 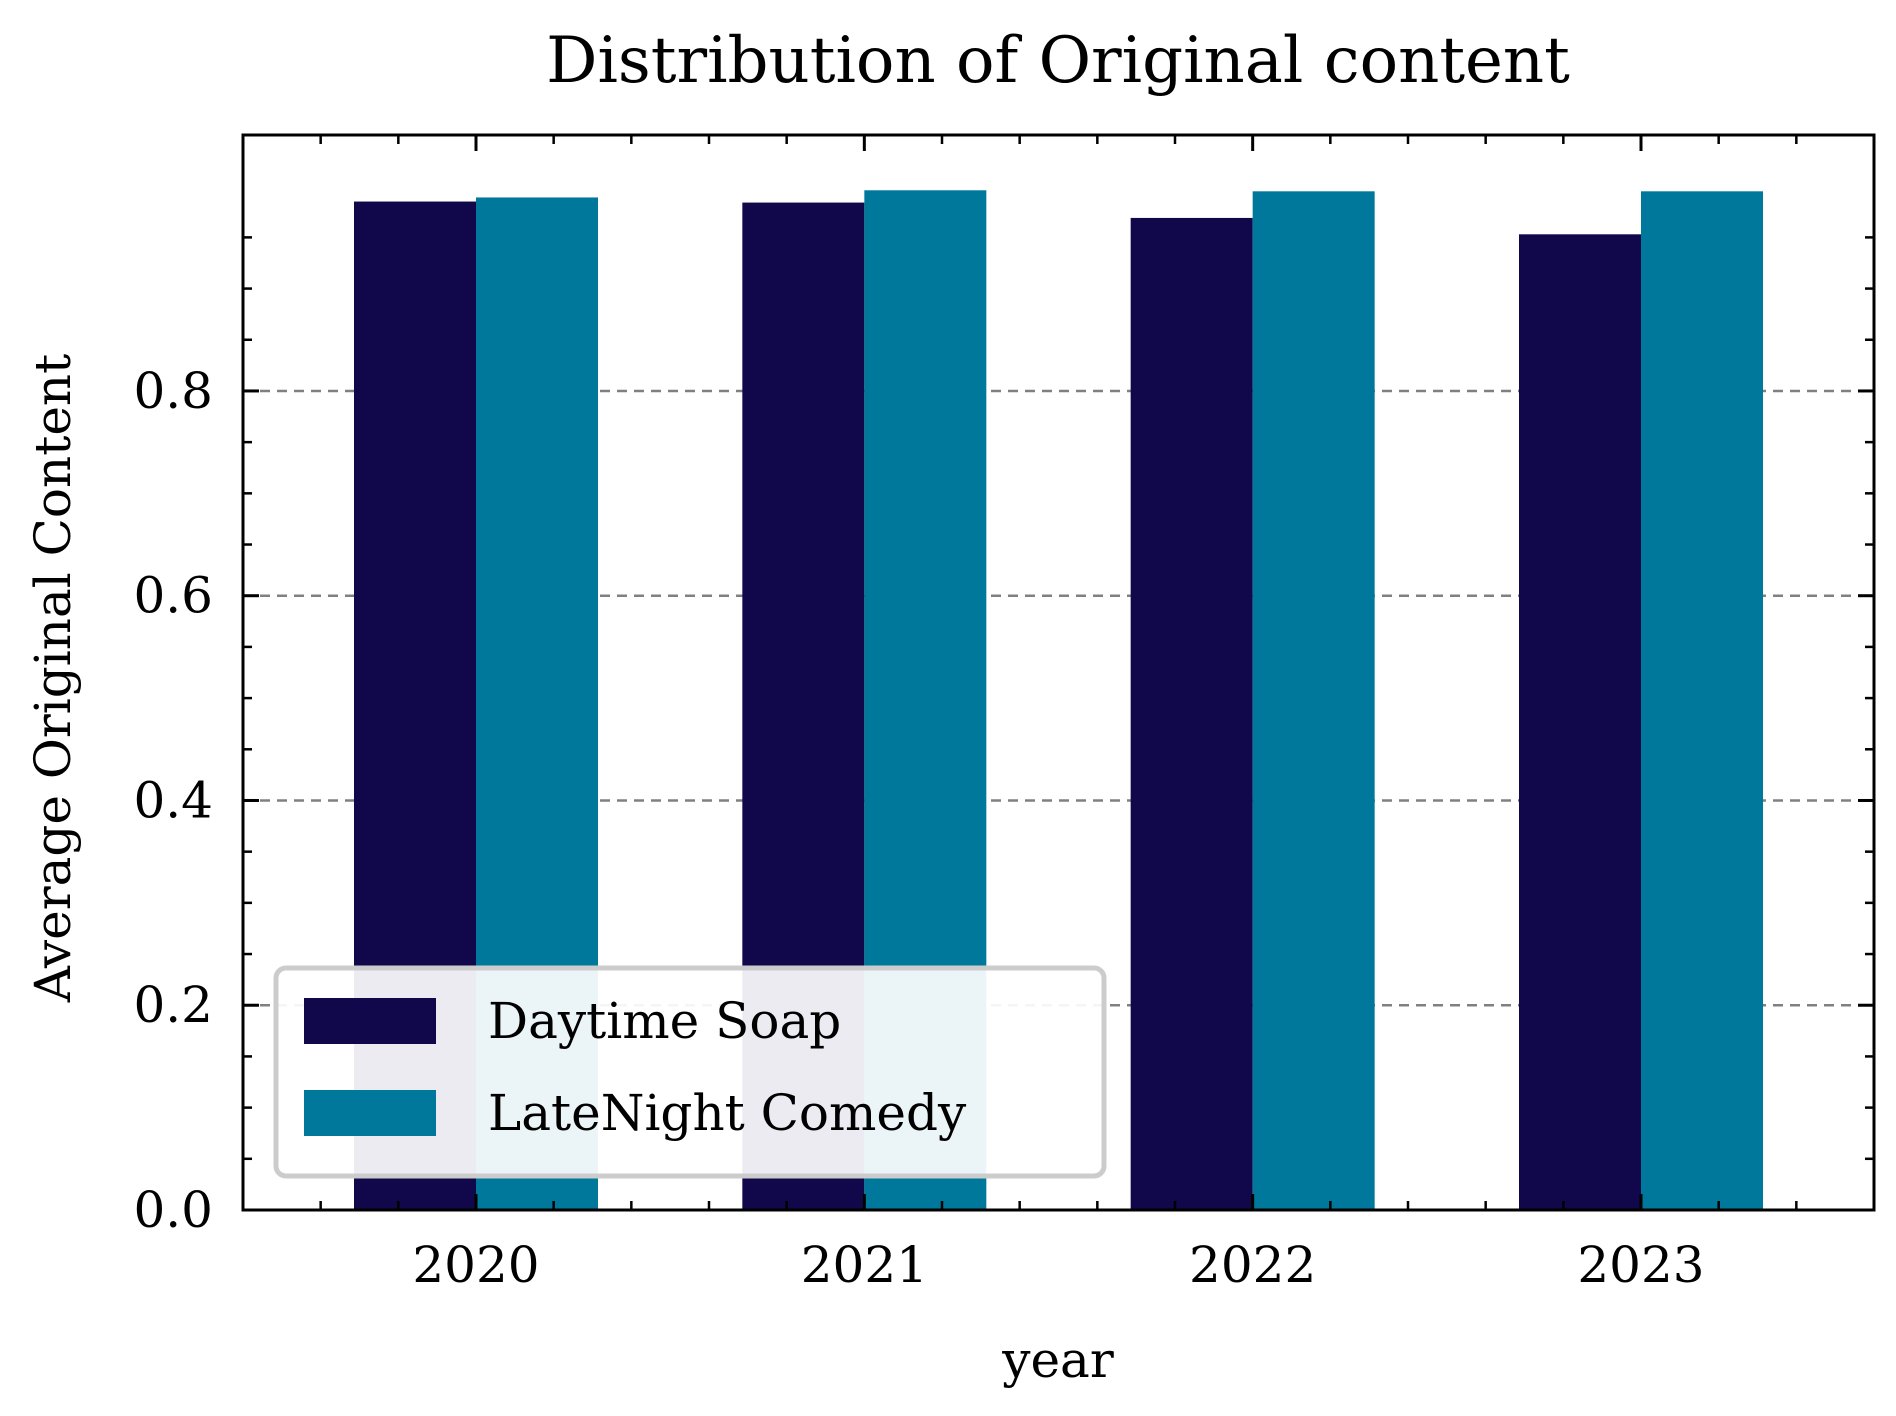 What do you see at coordinates (1057, 1360) in the screenshot?
I see `x-axis-label: year` at bounding box center [1057, 1360].